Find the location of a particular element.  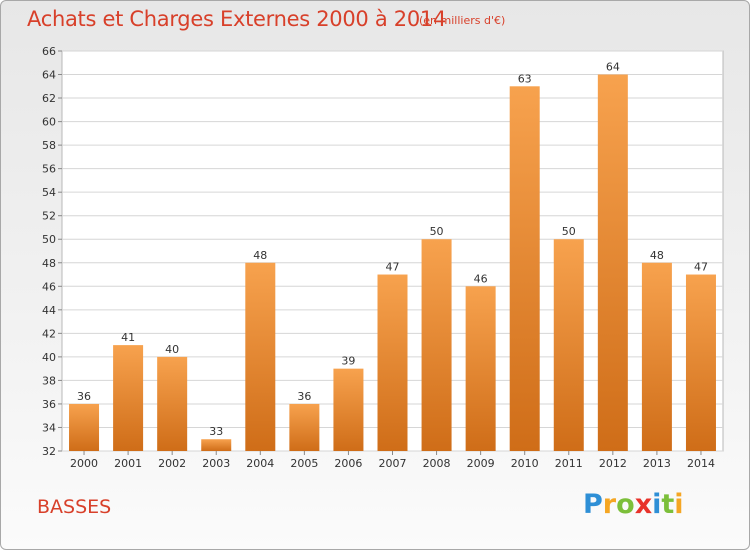

logo-letter: r is located at coordinates (609, 504).